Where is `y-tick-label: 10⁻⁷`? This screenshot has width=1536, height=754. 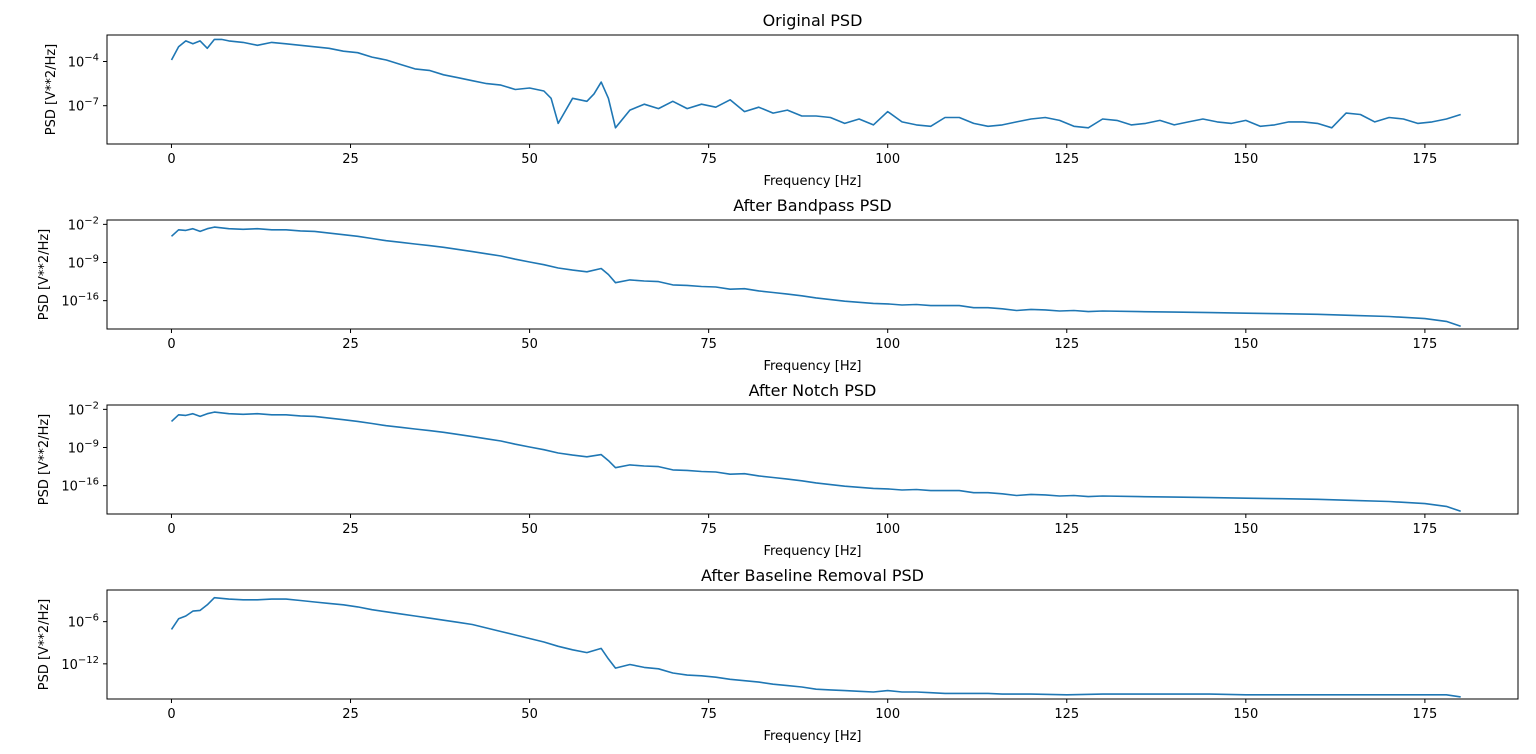 y-tick-label: 10⁻⁷ is located at coordinates (83, 106).